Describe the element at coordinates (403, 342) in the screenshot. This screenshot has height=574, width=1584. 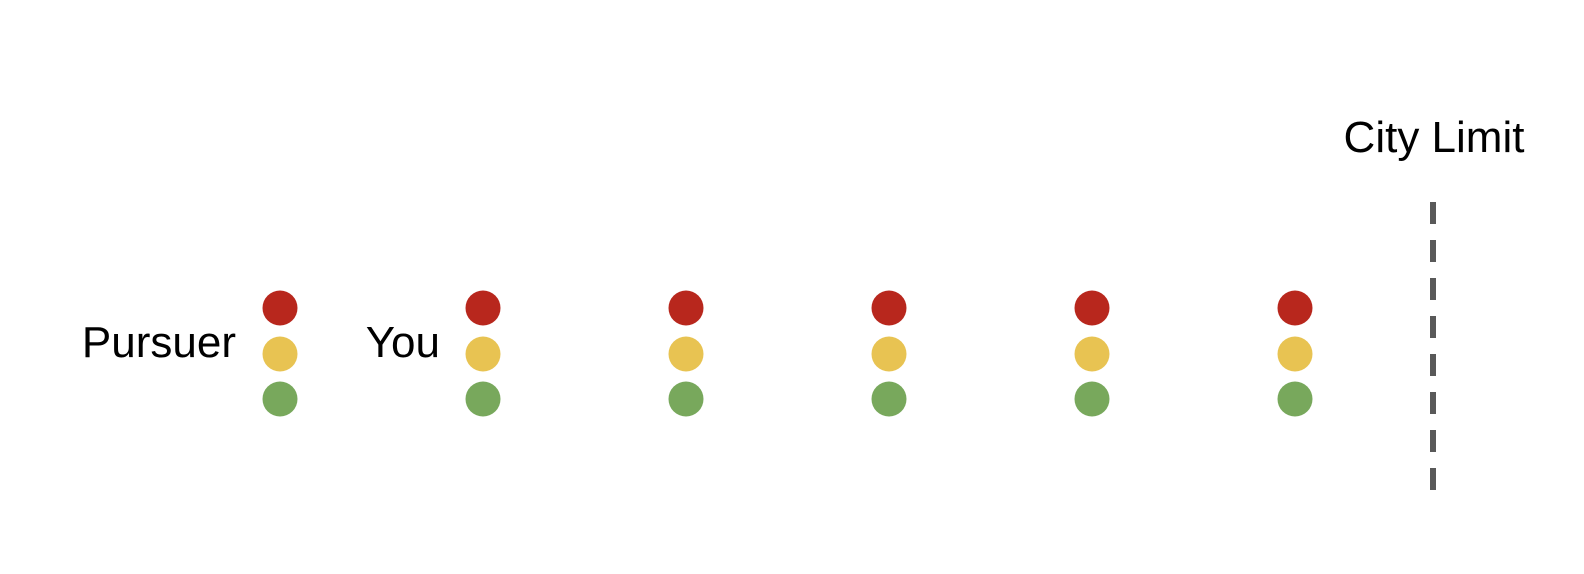
I see `you-label: You` at that location.